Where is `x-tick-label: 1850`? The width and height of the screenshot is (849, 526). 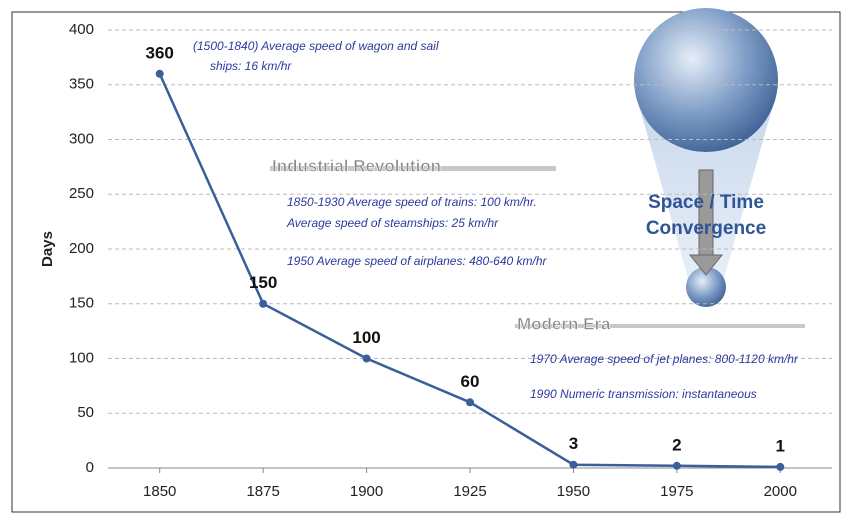 x-tick-label: 1850 is located at coordinates (159, 491).